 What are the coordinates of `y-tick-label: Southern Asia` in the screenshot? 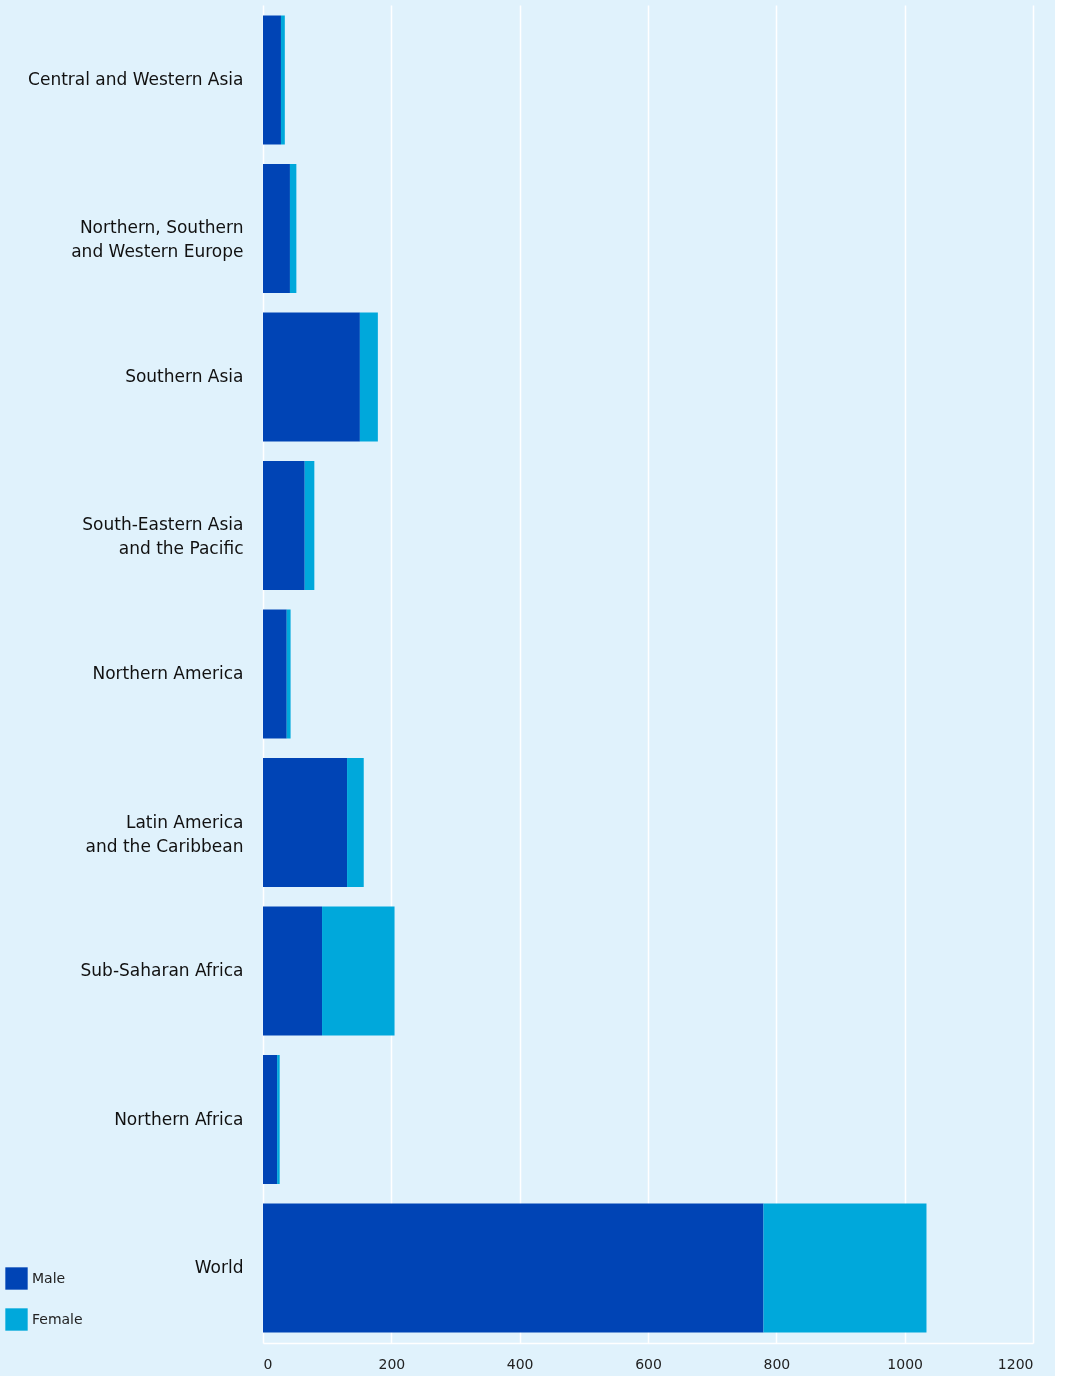 It's located at (184, 376).